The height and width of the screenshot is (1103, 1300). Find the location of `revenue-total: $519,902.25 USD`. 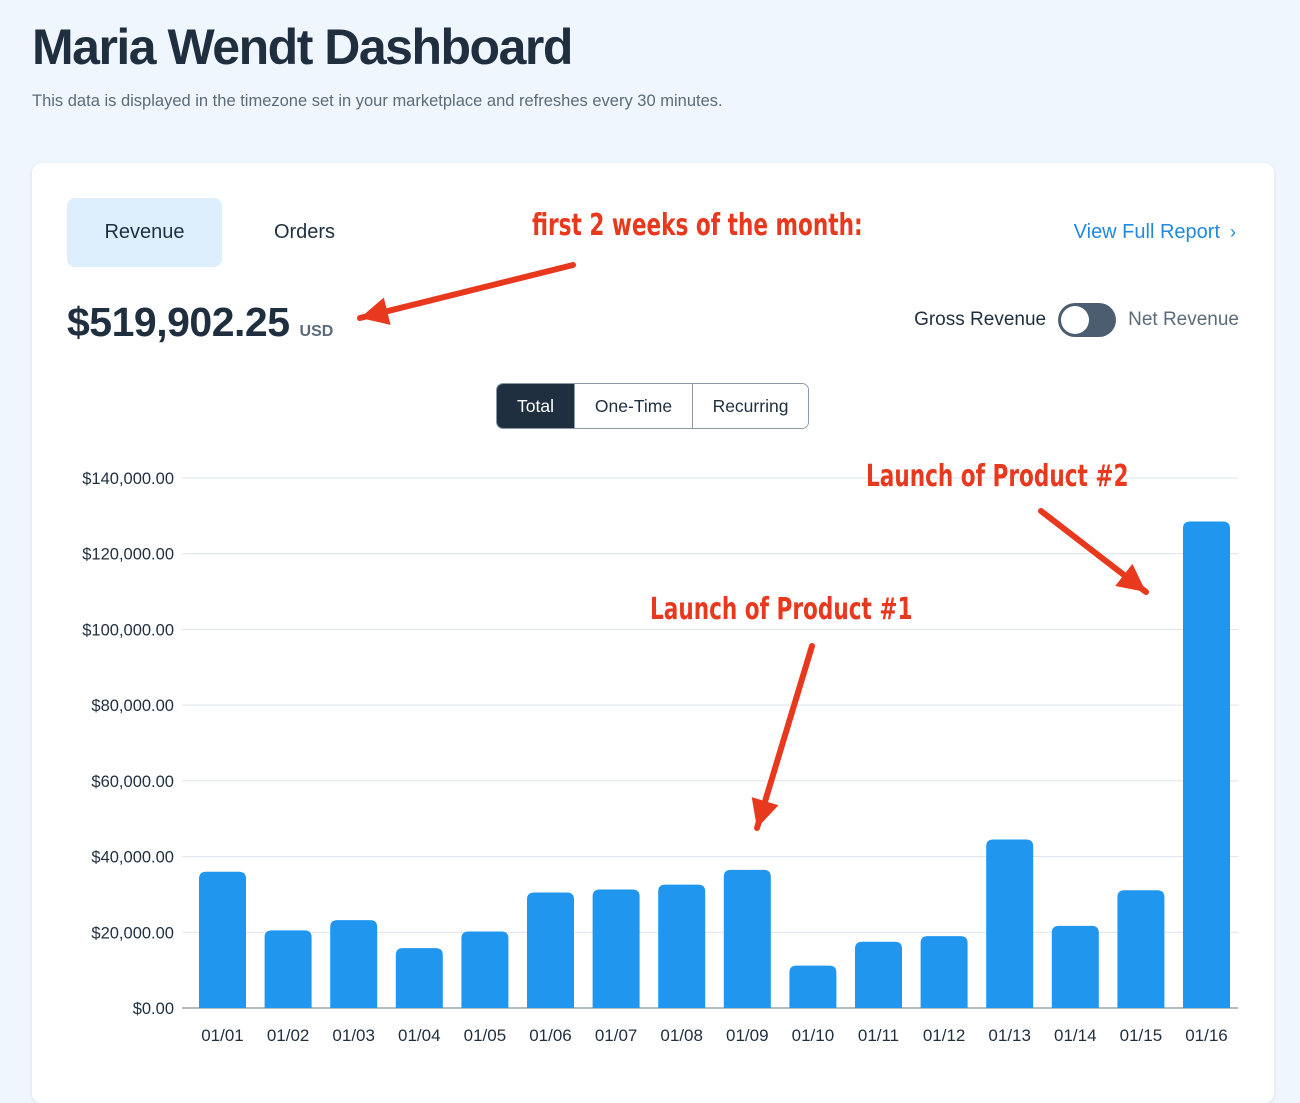

revenue-total: $519,902.25 USD is located at coordinates (200, 322).